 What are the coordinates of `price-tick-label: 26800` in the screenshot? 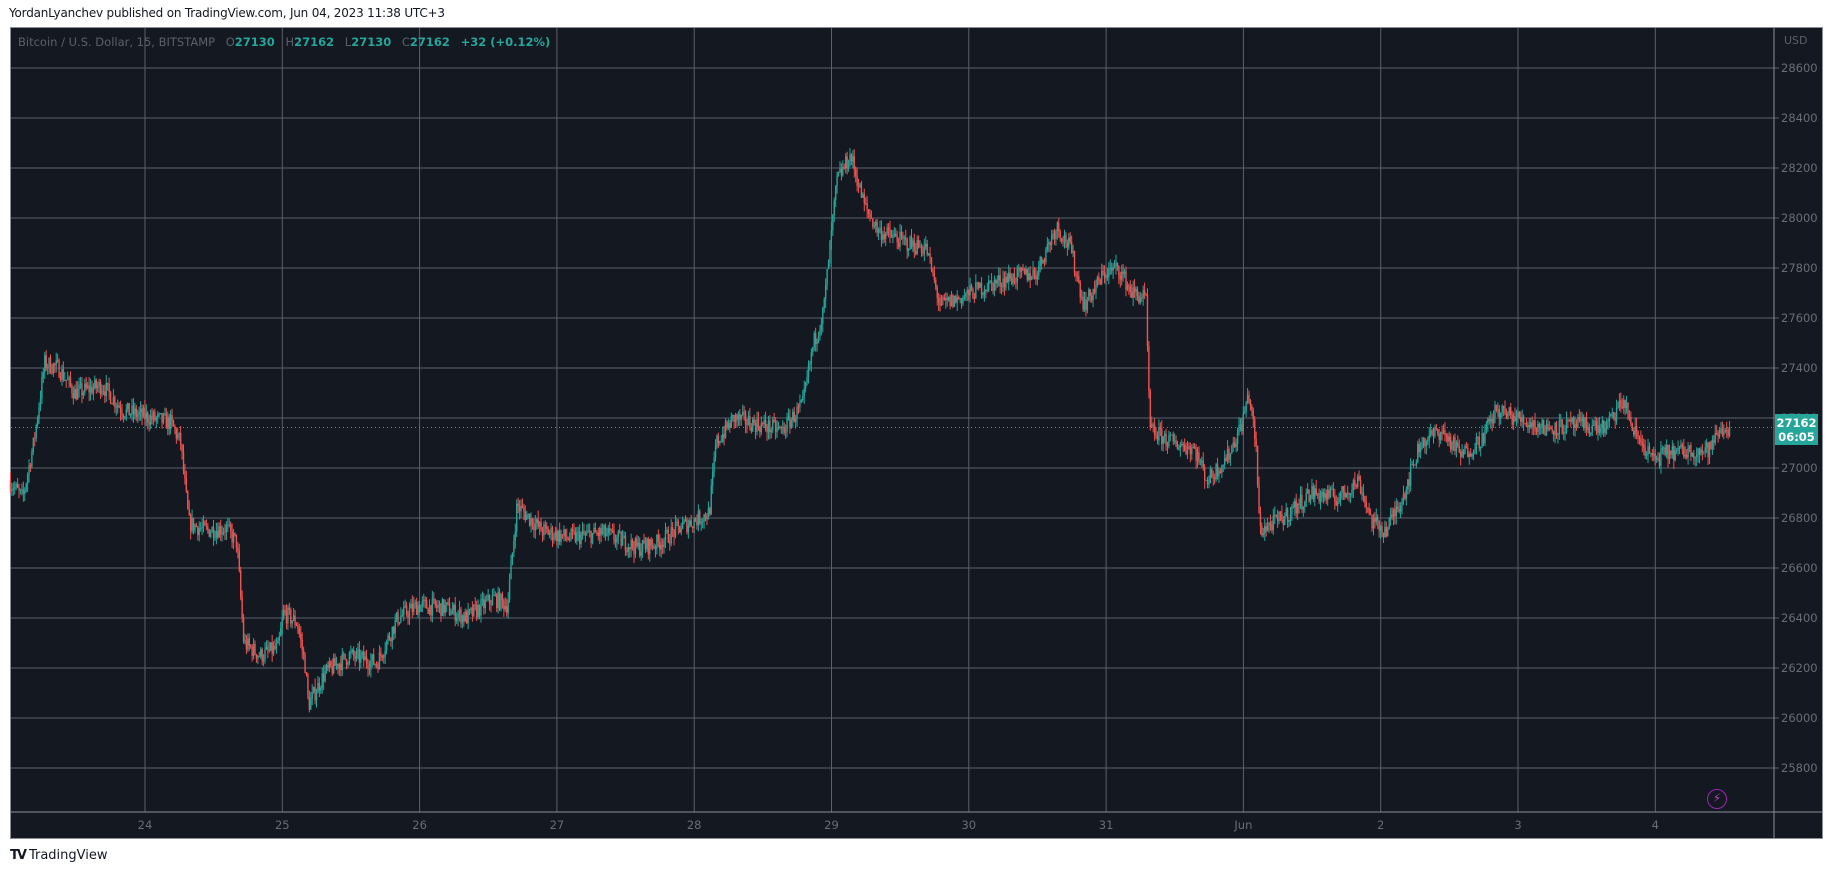 It's located at (1799, 518).